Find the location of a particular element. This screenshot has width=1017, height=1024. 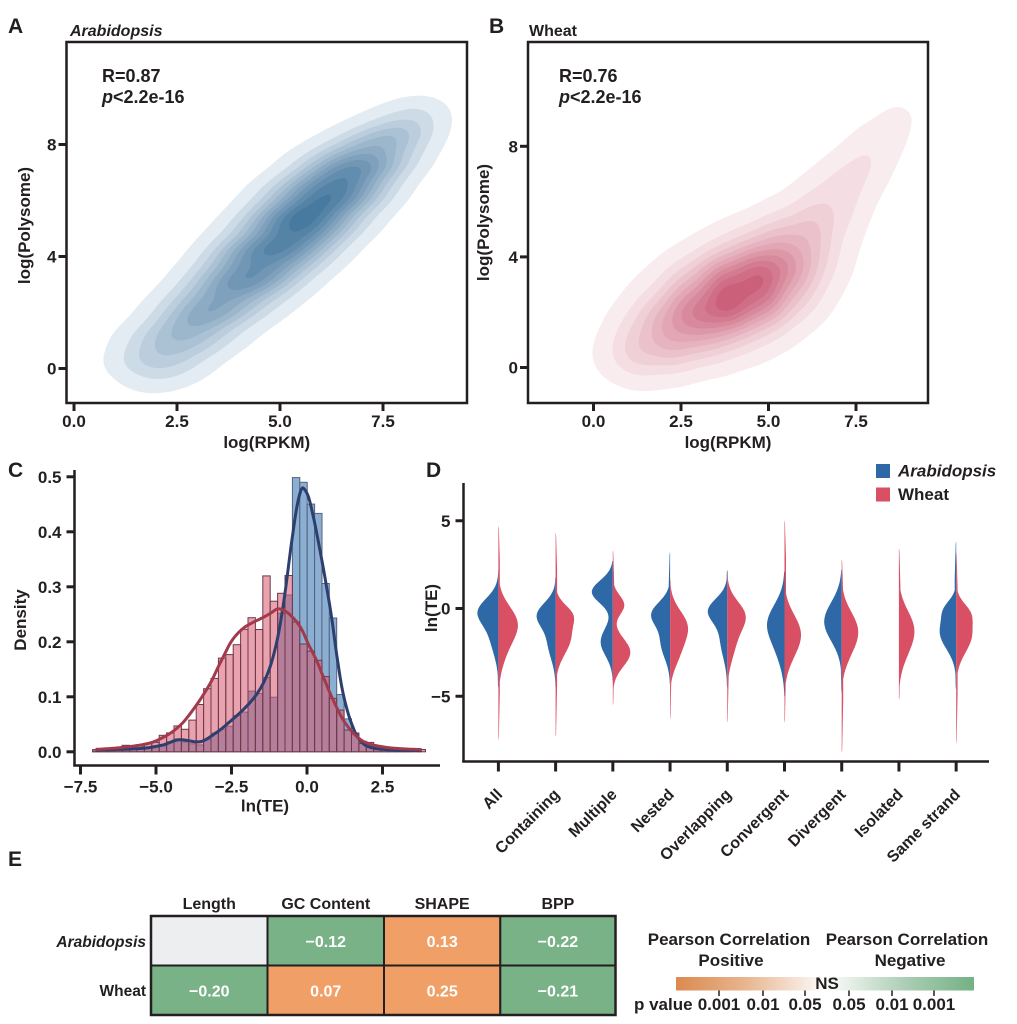

svg-text: Isolated is located at coordinates (879, 813).